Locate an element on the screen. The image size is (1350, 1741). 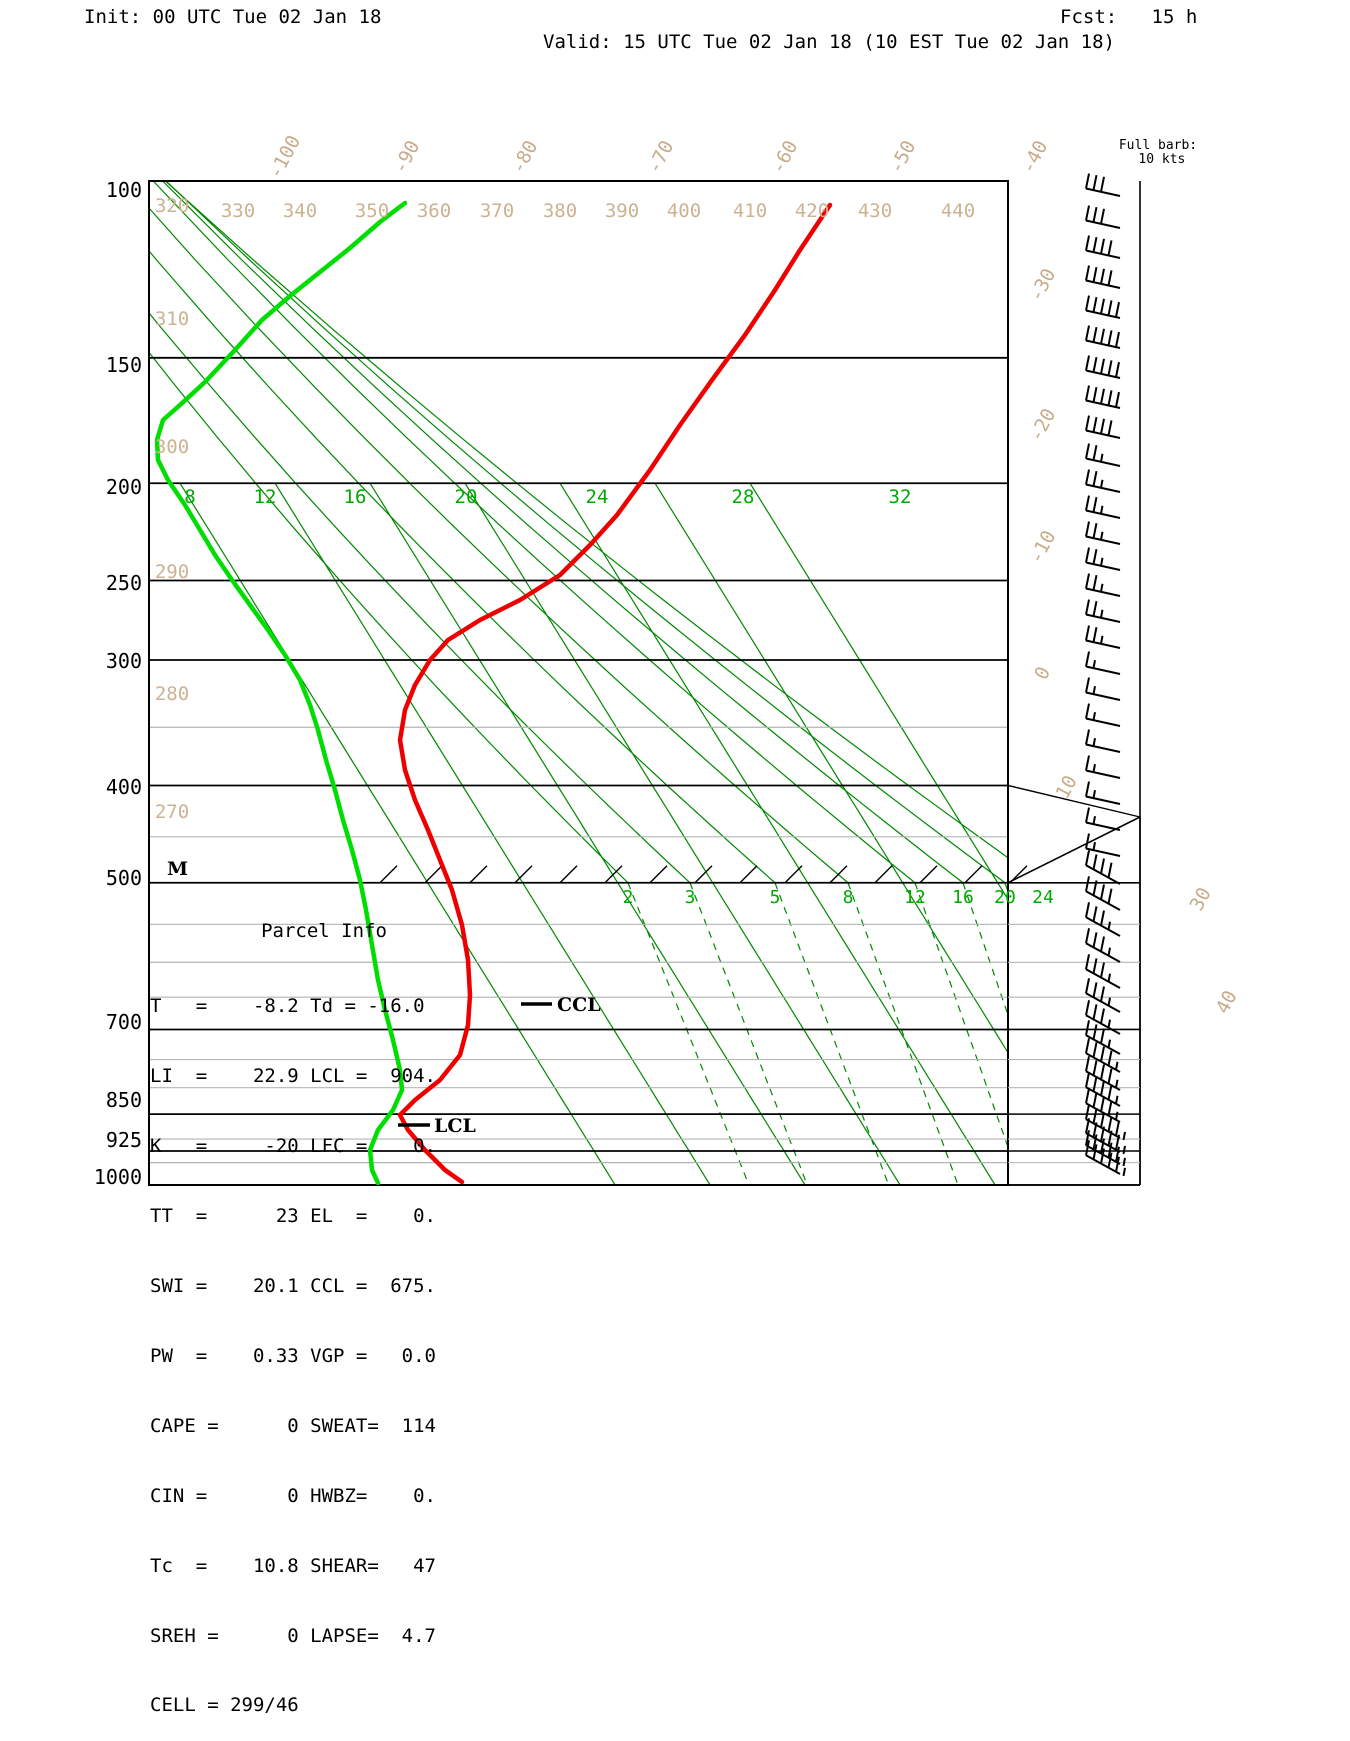
parcel-row-k: K = -20 LFC = 0. is located at coordinates (293, 1146).